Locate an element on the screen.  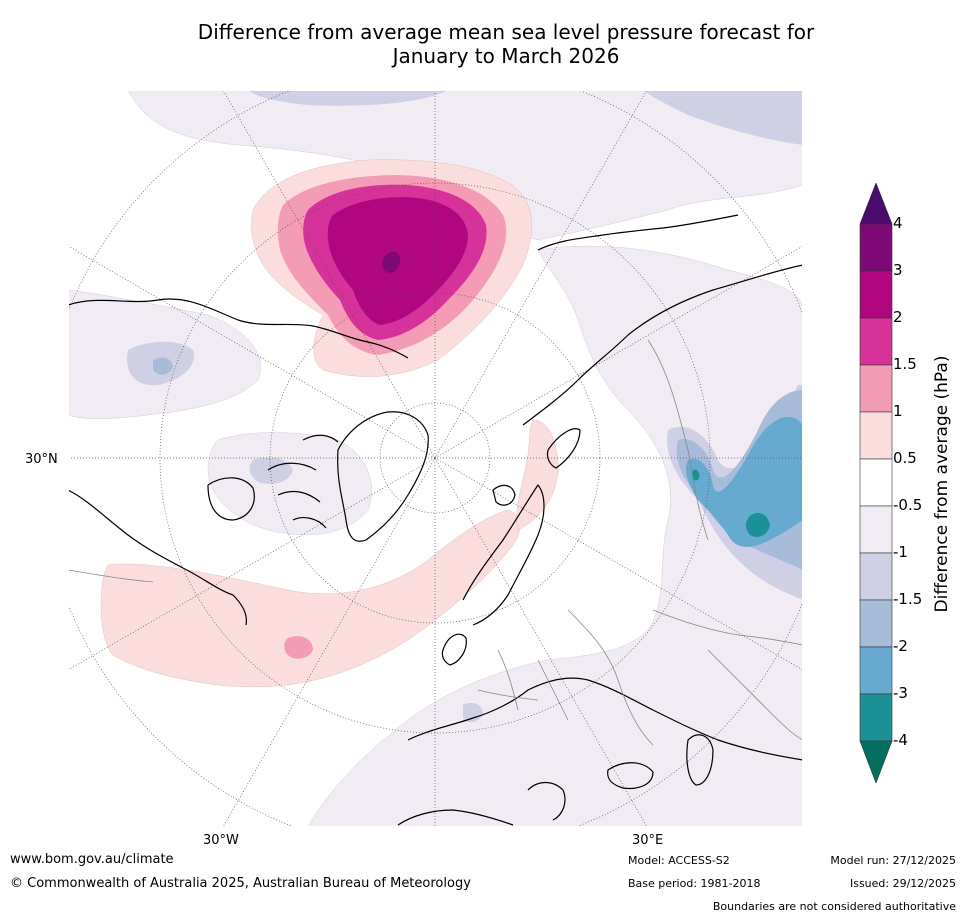
colorbar-tick-label: -0.5 is located at coordinates (908, 505).